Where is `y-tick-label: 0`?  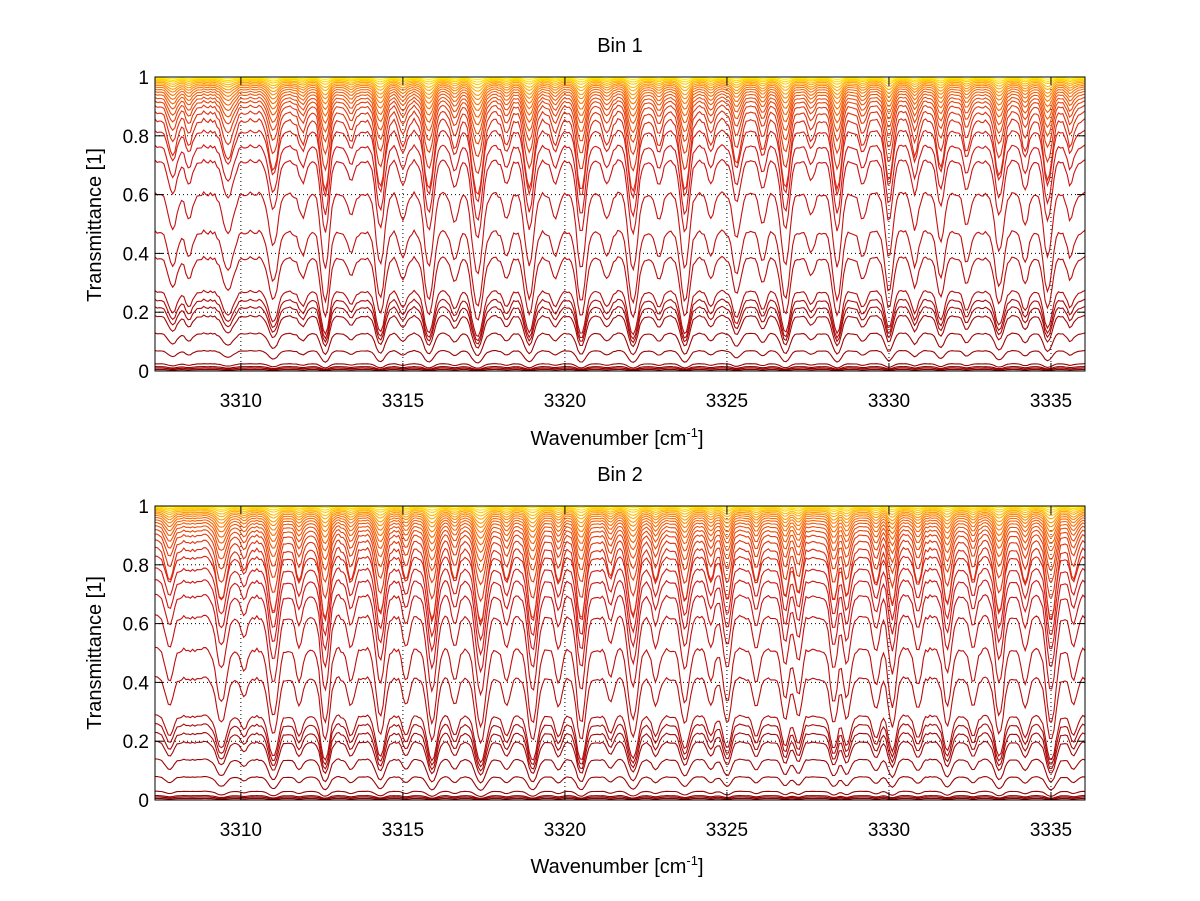
y-tick-label: 0 is located at coordinates (143, 372).